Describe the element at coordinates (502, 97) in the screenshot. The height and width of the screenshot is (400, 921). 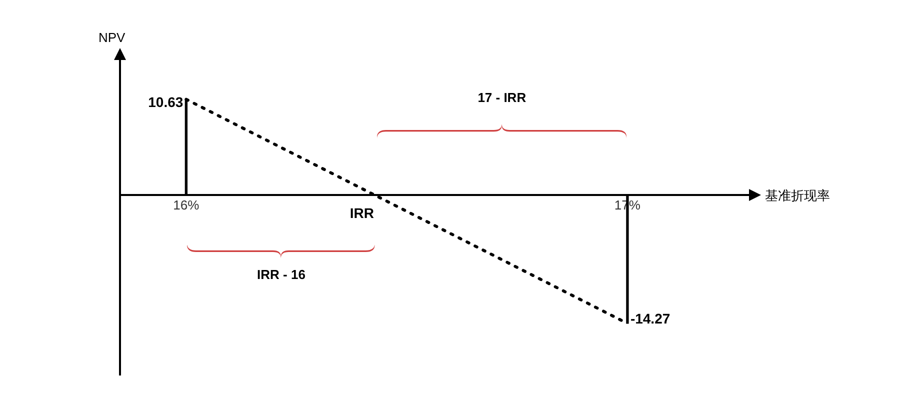
I see `annotation: 17 - IRR` at that location.